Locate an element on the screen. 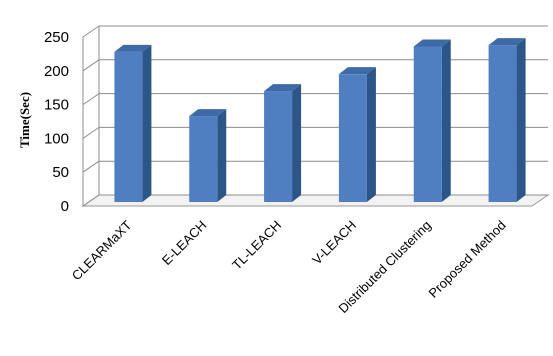  x-category-label: V-LEACH is located at coordinates (334, 243).